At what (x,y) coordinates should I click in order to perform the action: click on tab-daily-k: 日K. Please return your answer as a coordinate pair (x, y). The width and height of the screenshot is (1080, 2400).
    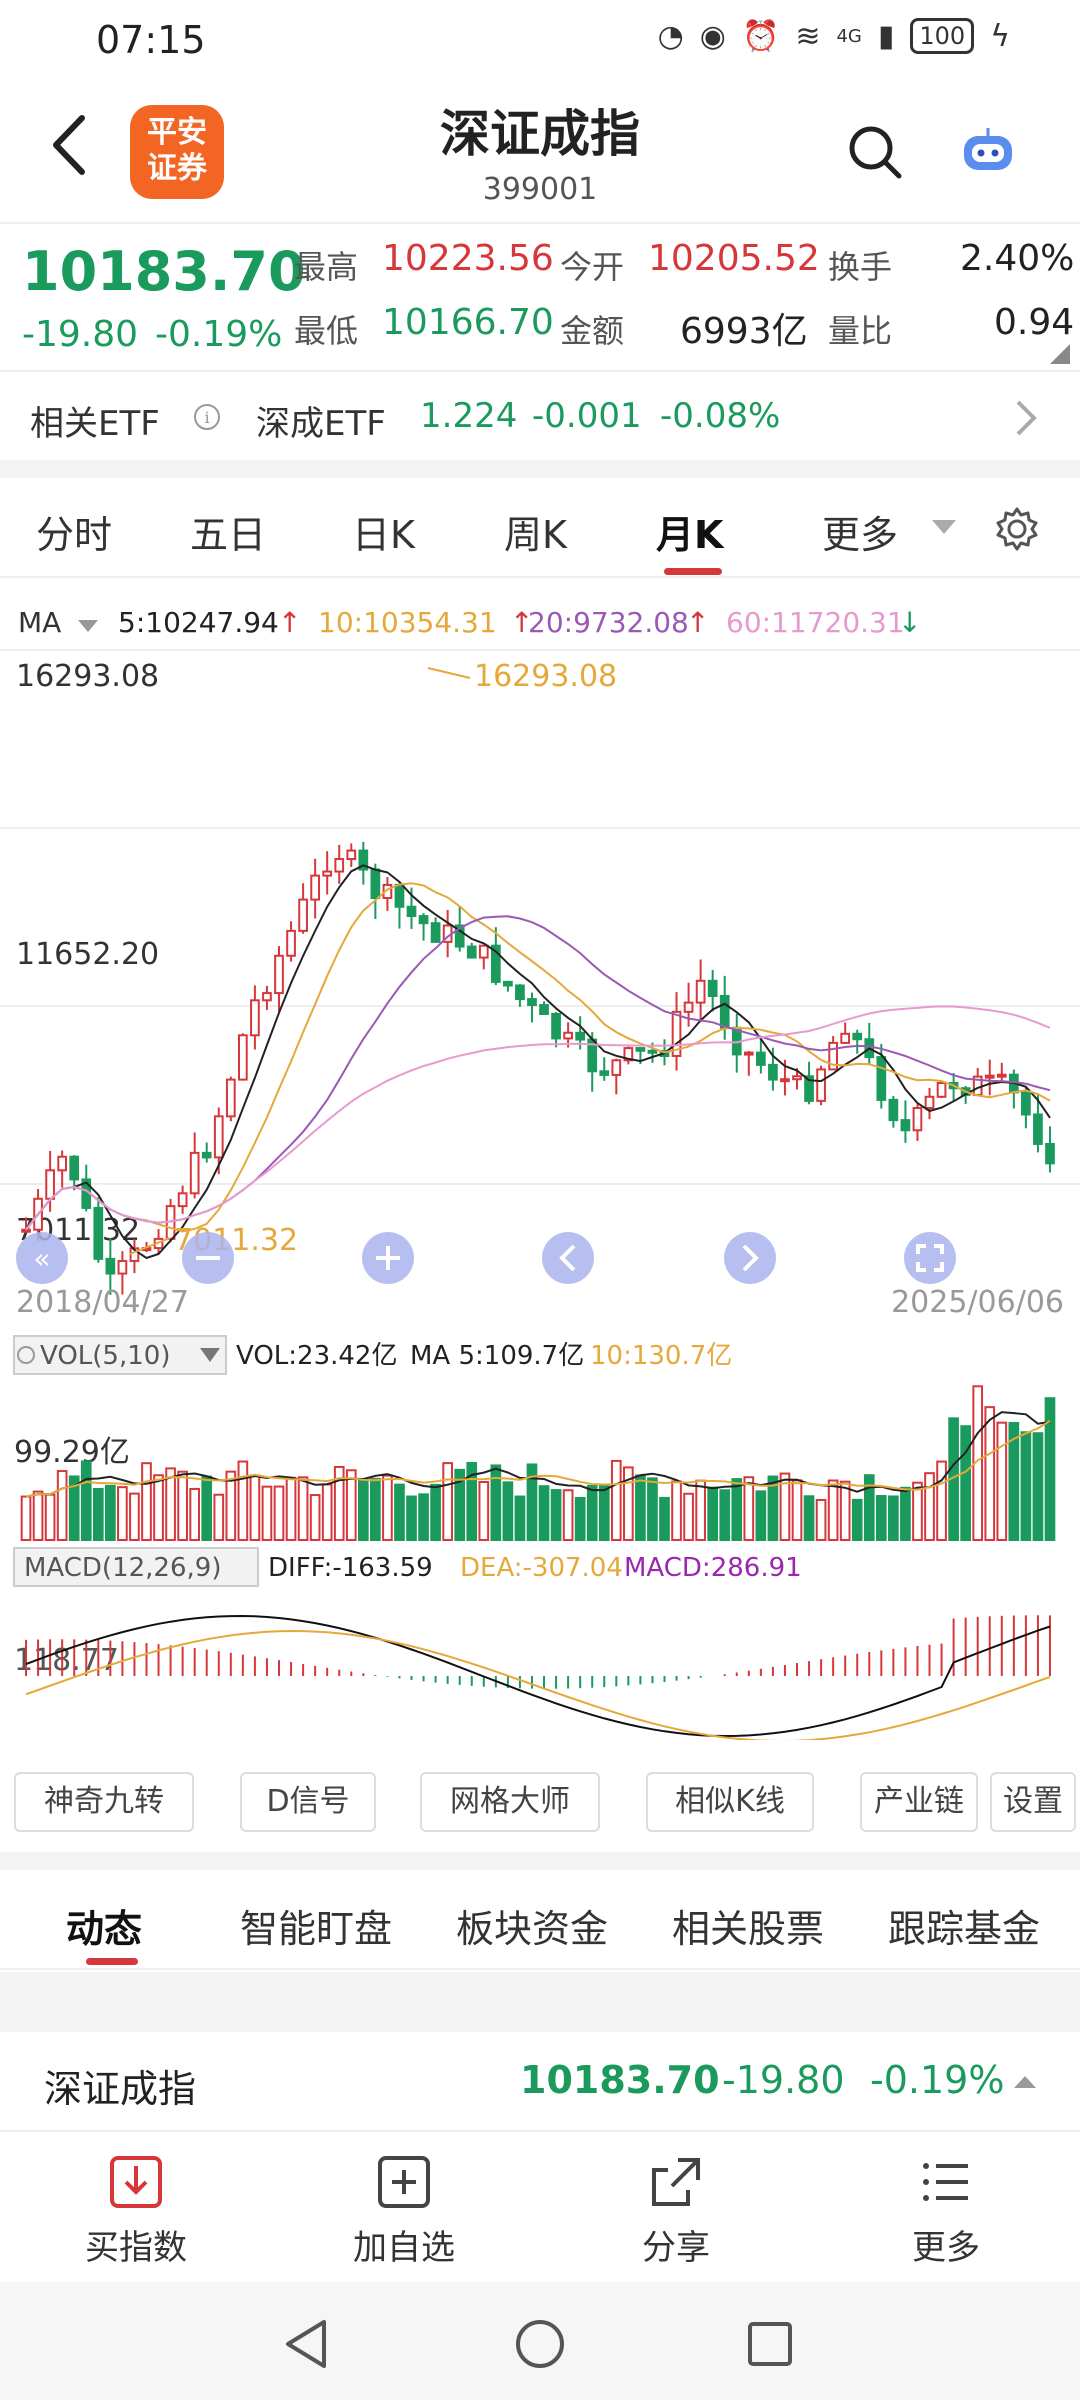
    Looking at the image, I should click on (383, 535).